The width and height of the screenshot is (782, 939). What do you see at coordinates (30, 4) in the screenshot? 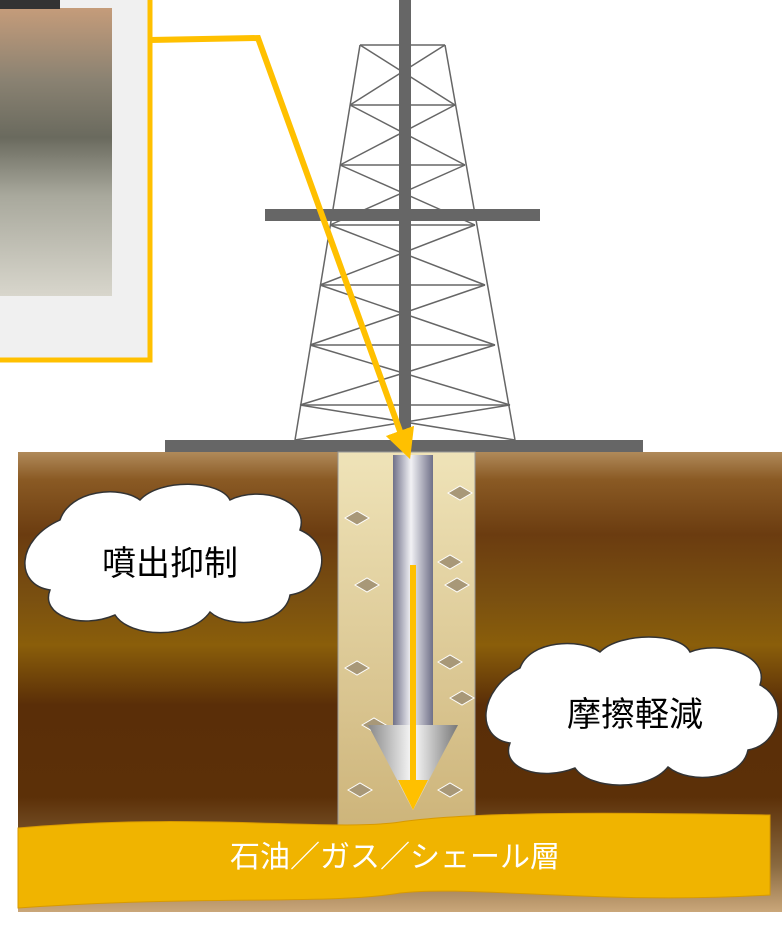
I see `photo-tab` at bounding box center [30, 4].